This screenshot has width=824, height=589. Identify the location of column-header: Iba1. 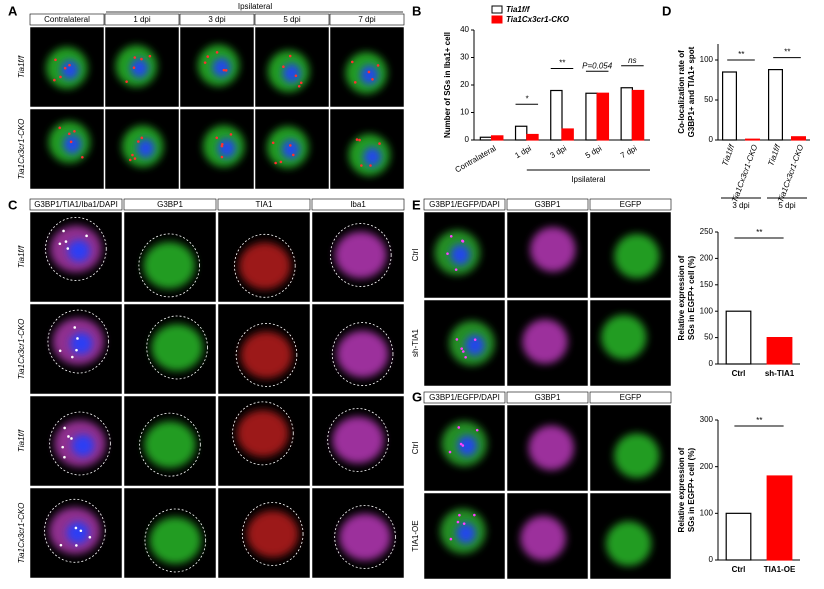
(358, 204).